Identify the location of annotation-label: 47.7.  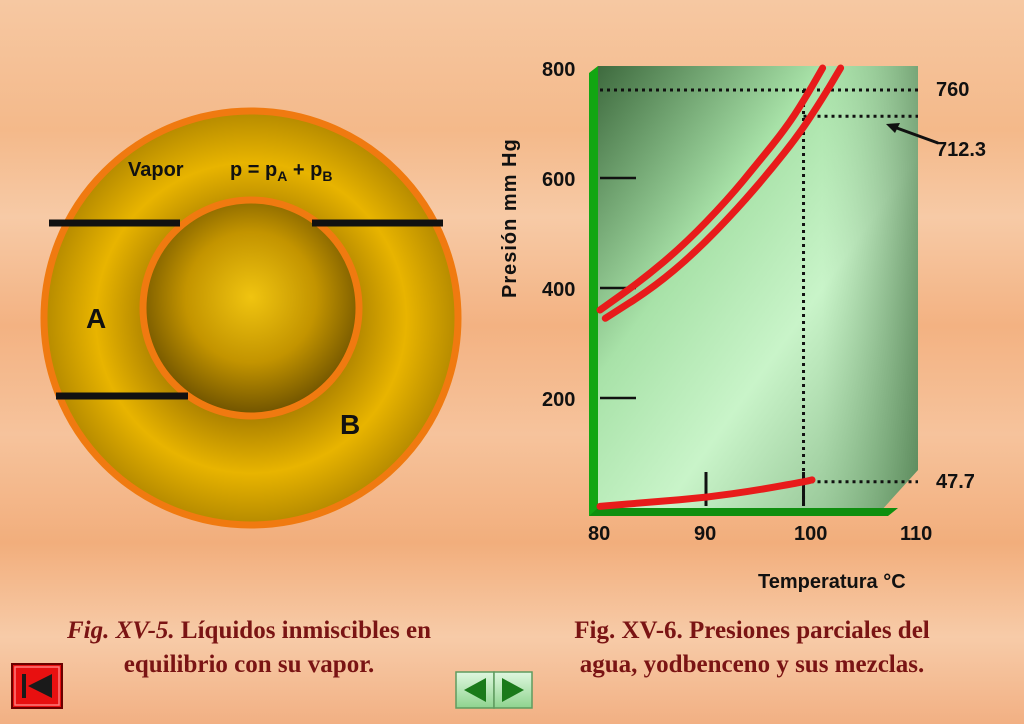
(955, 482).